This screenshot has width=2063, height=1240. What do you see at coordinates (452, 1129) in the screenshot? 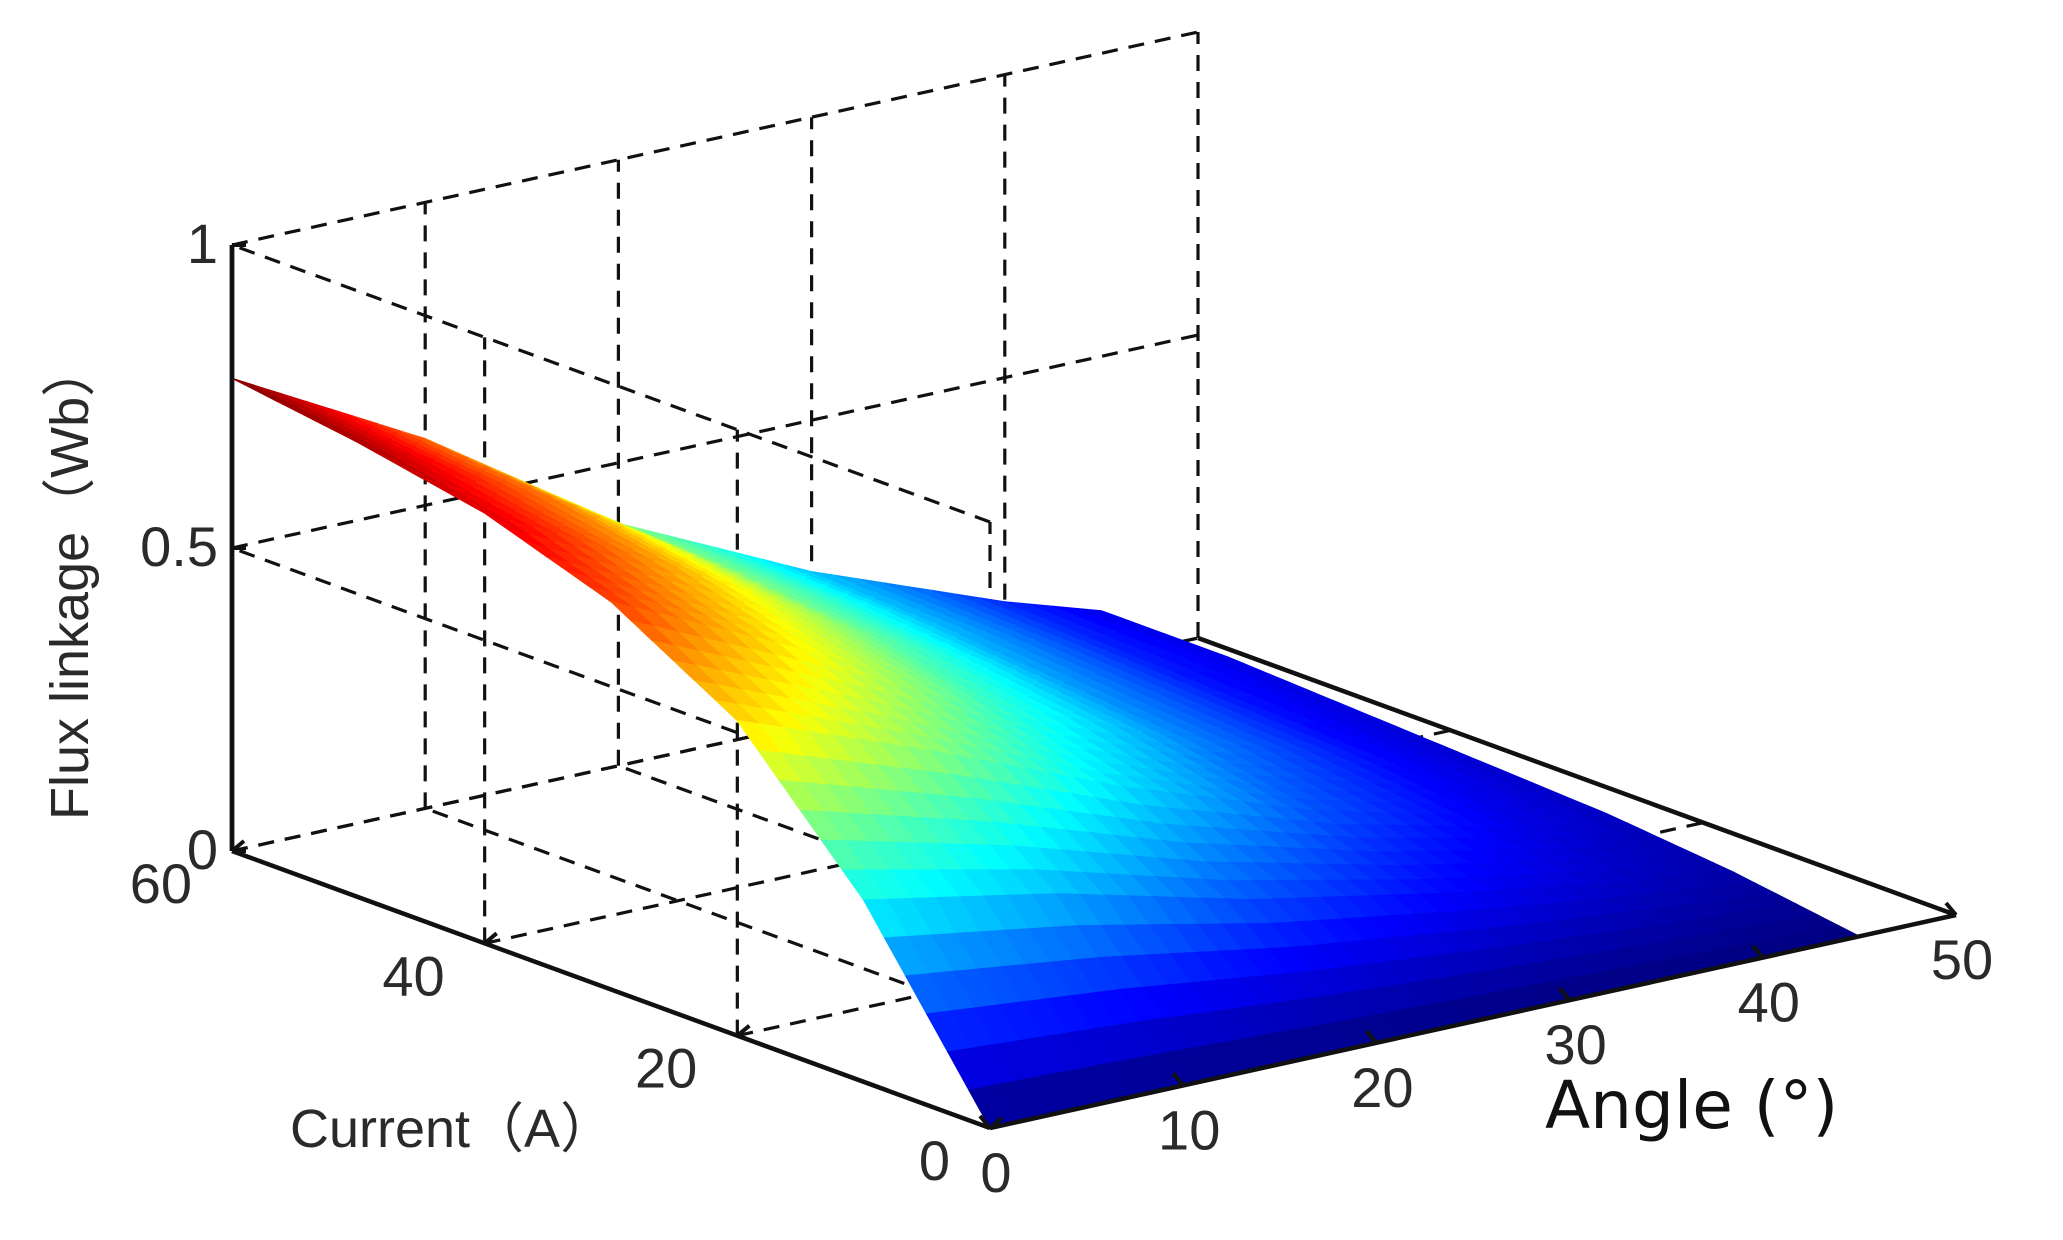
I see `y-axis-title: Current（A）` at bounding box center [452, 1129].